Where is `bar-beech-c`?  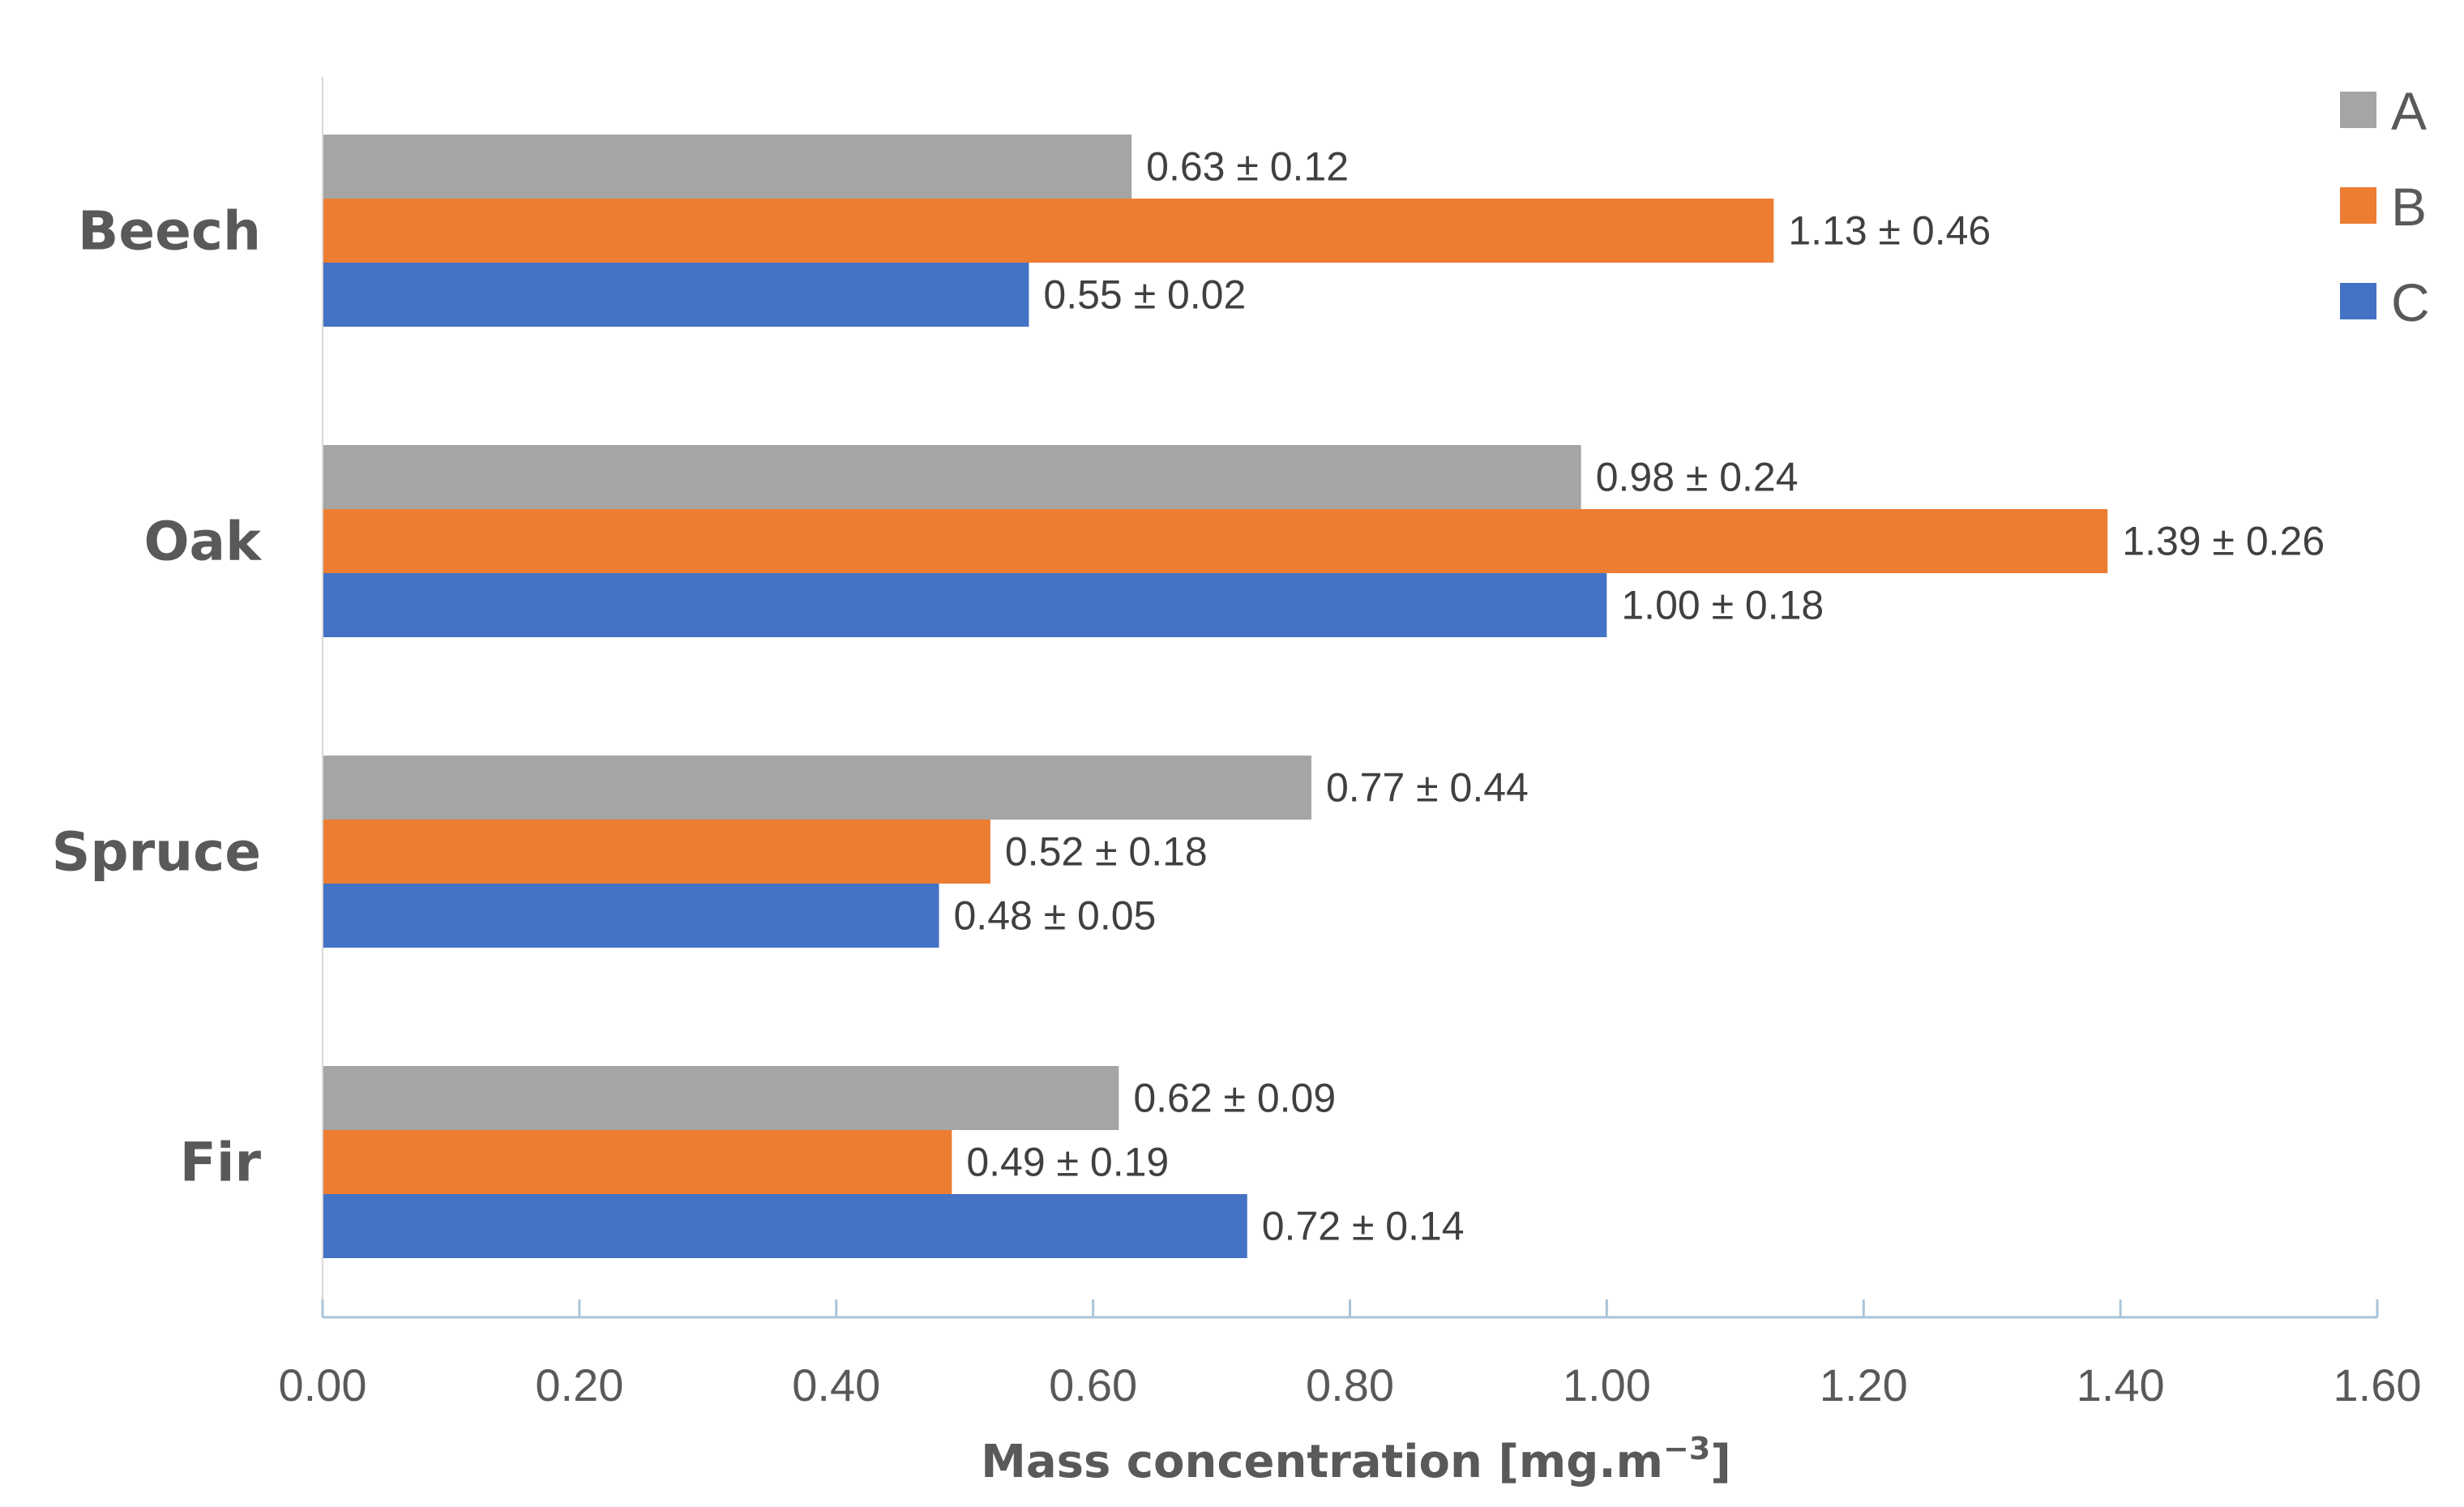
bar-beech-c is located at coordinates (676, 295).